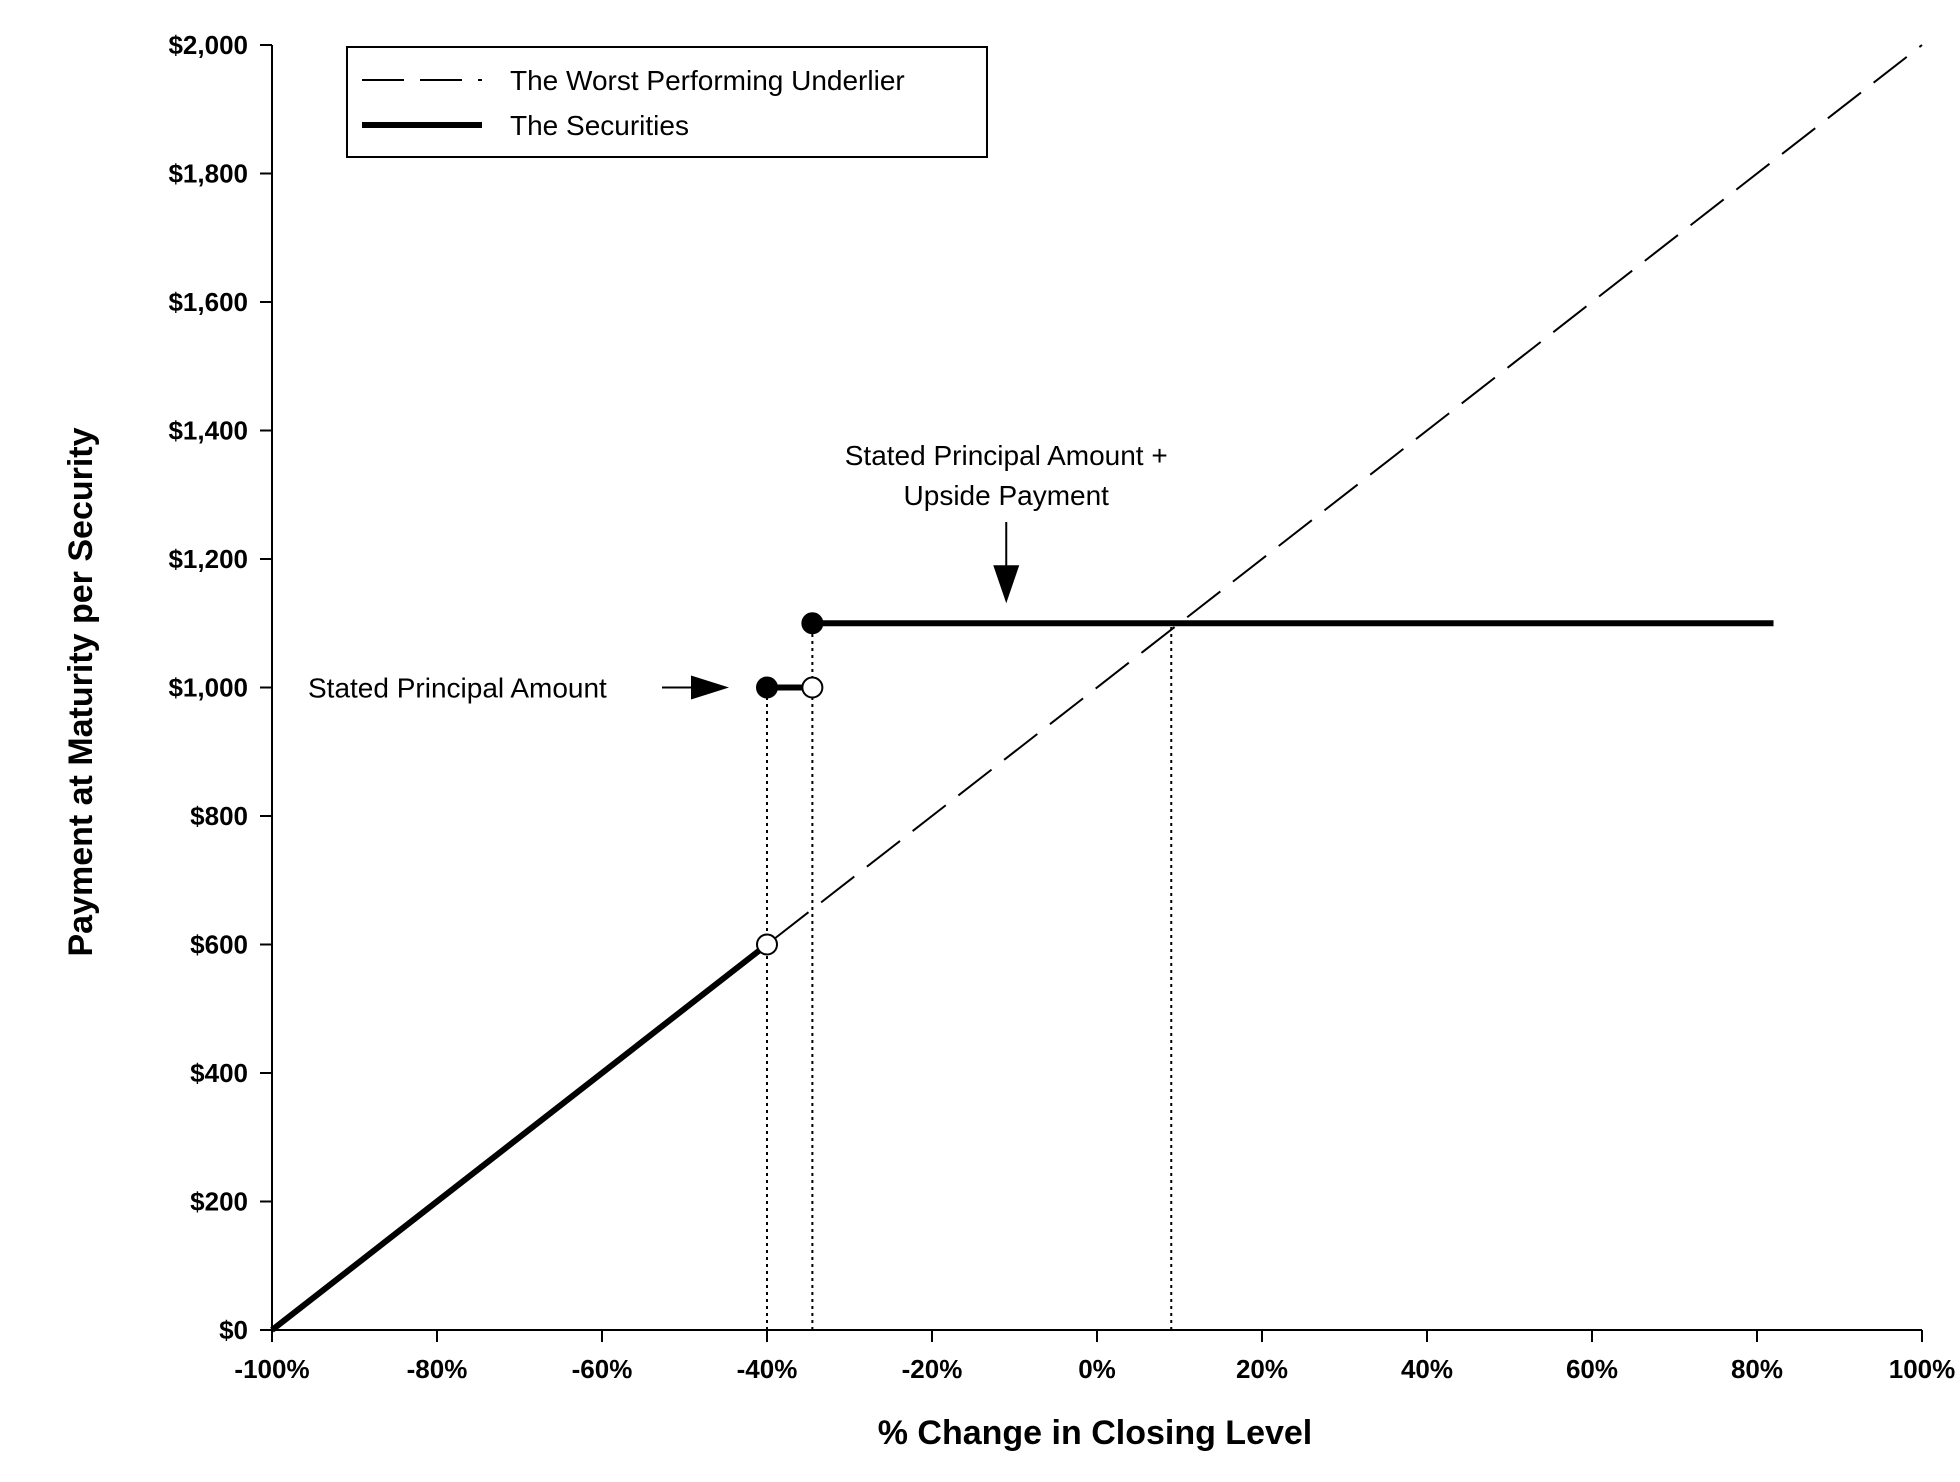  Describe the element at coordinates (1757, 1369) in the screenshot. I see `x-tick-label: 80%` at that location.